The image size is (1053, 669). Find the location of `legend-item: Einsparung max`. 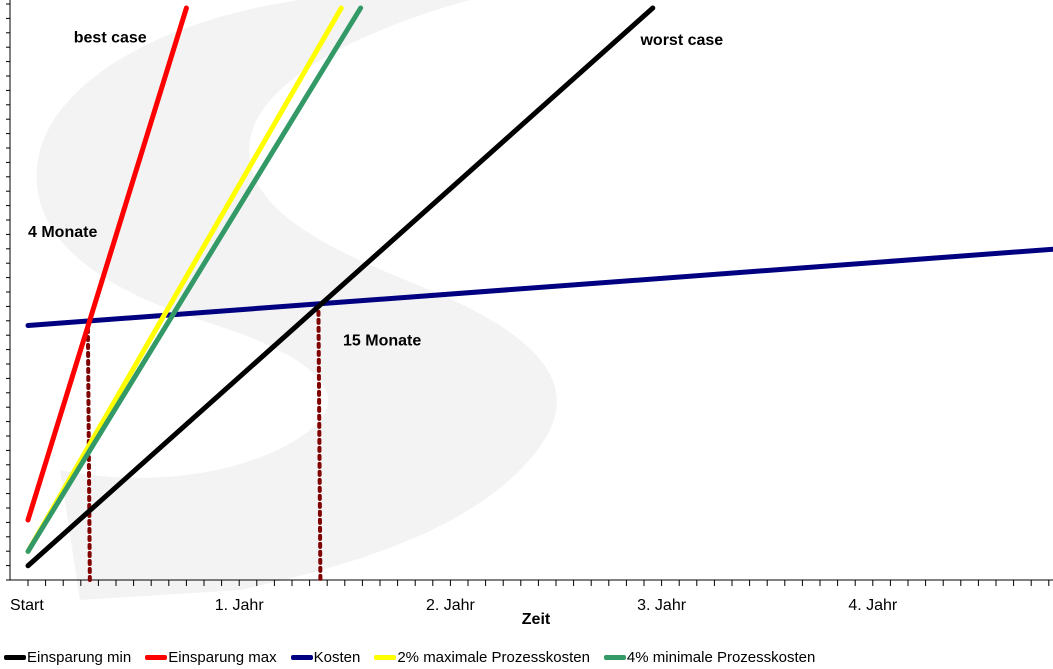

legend-item: Einsparung max is located at coordinates (211, 657).